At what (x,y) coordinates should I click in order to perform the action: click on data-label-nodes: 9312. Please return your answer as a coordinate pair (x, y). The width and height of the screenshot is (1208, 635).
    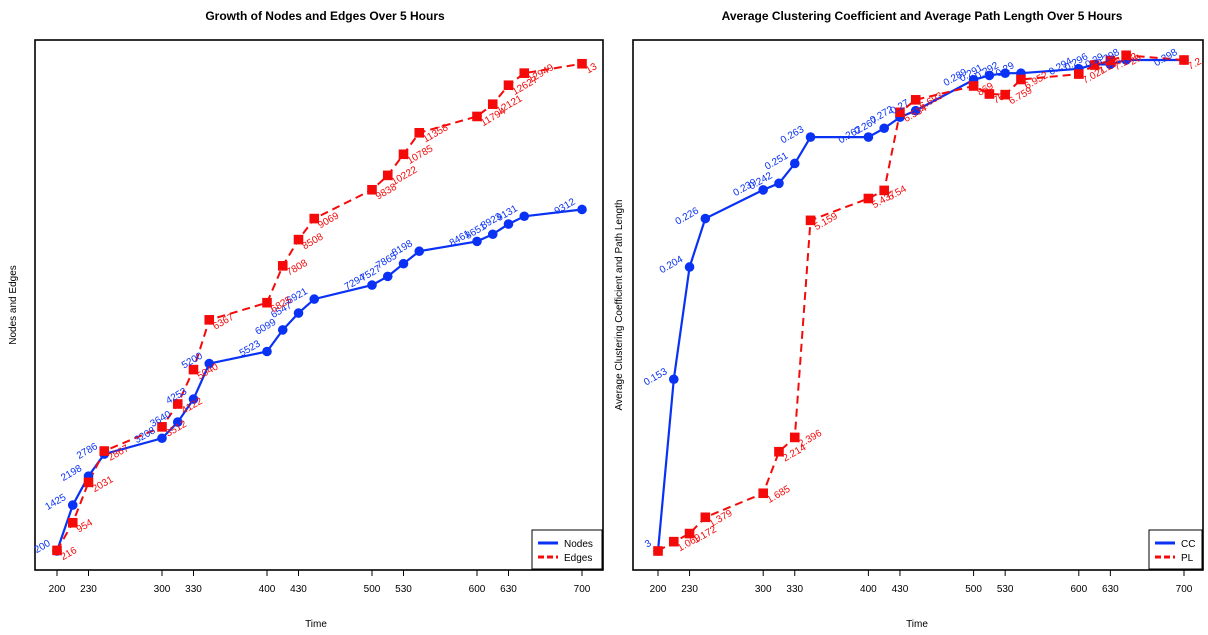
    Looking at the image, I should click on (565, 206).